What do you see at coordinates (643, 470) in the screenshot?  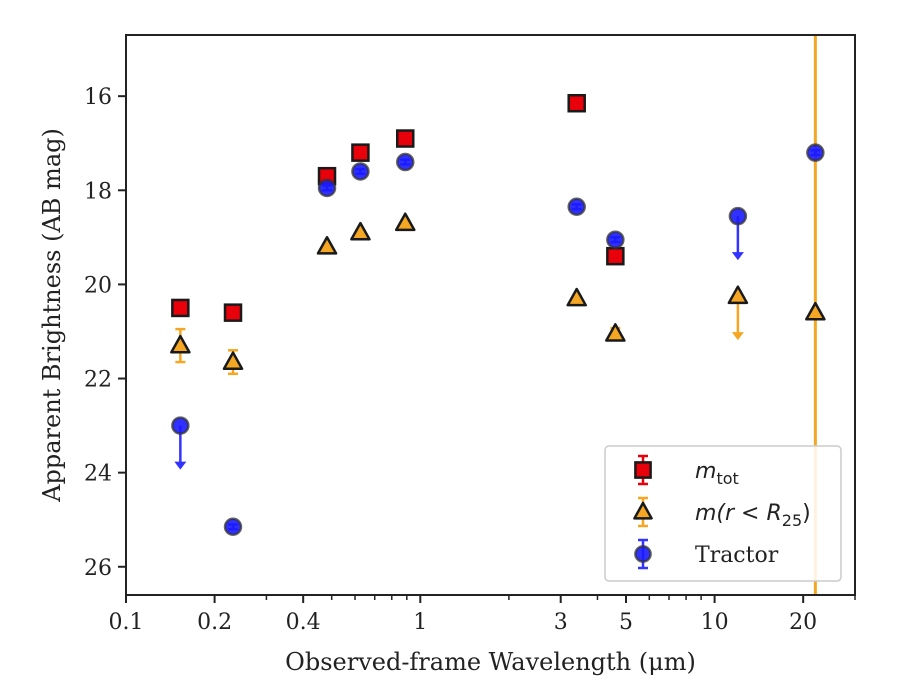 I see `legend-square-marker` at bounding box center [643, 470].